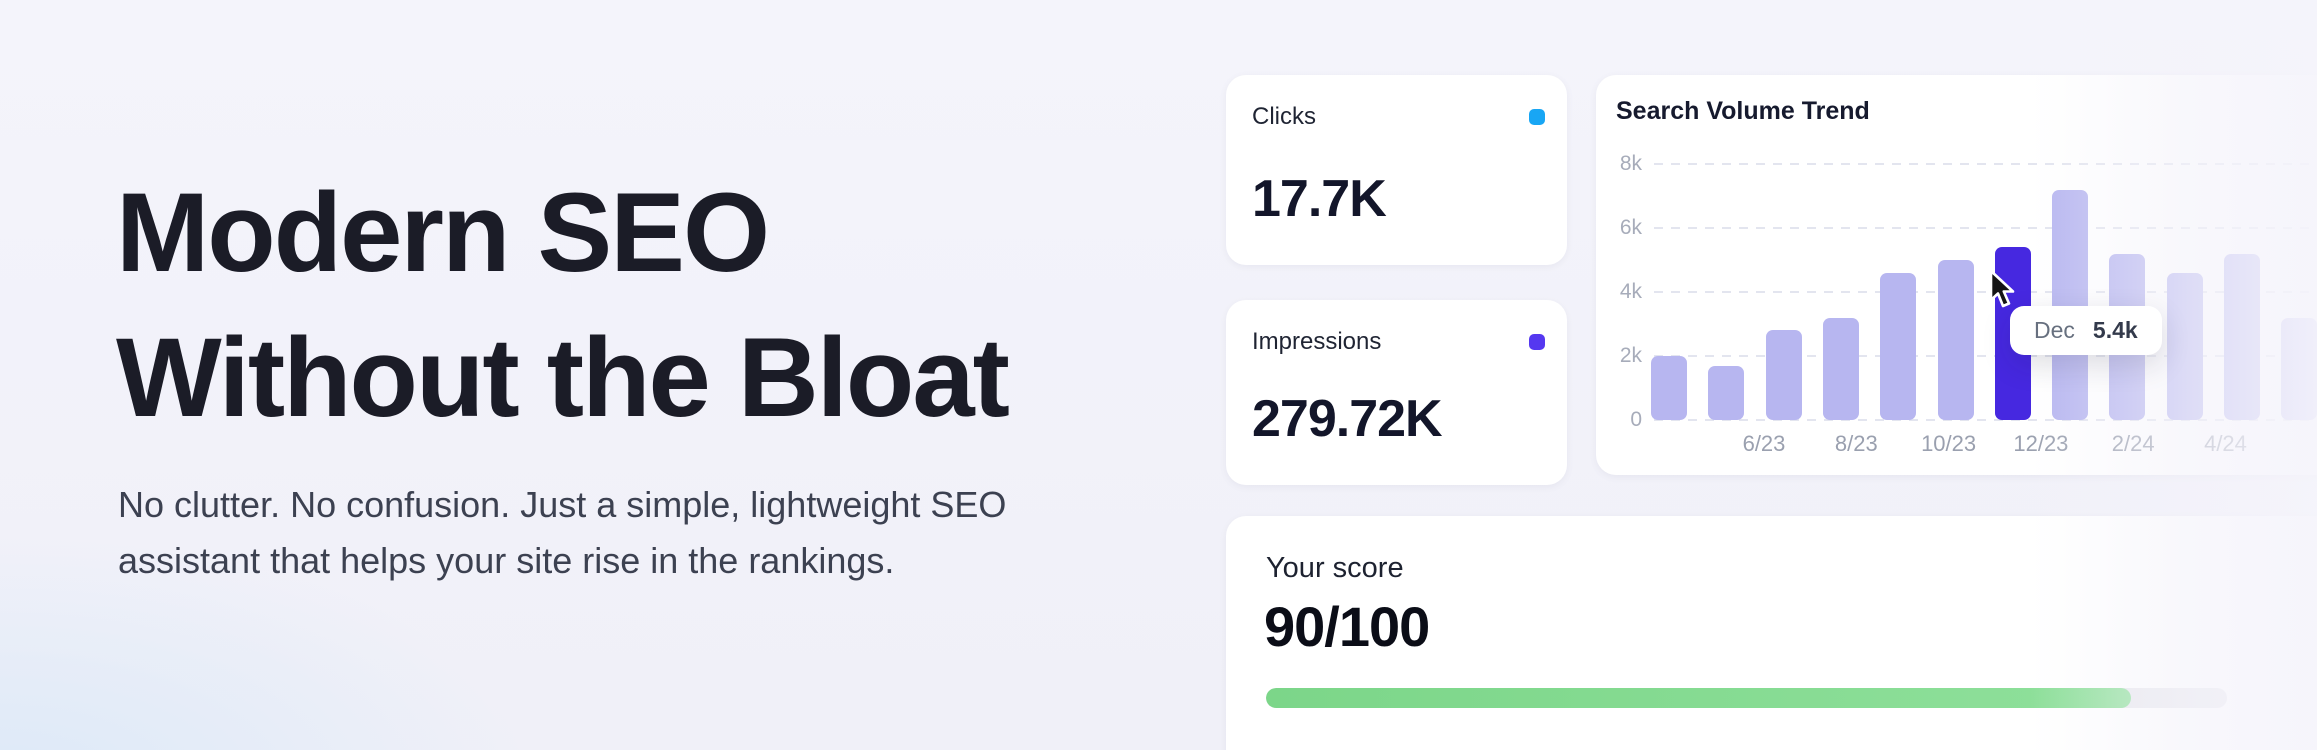  I want to click on tooltip-month: Dec, so click(2054, 330).